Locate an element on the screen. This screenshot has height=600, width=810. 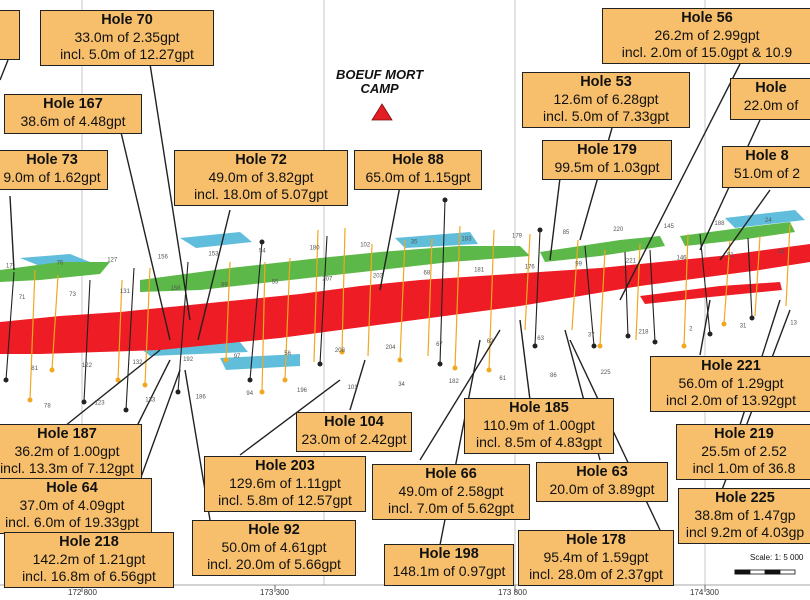
hole-number: 218 is located at coordinates (644, 333).